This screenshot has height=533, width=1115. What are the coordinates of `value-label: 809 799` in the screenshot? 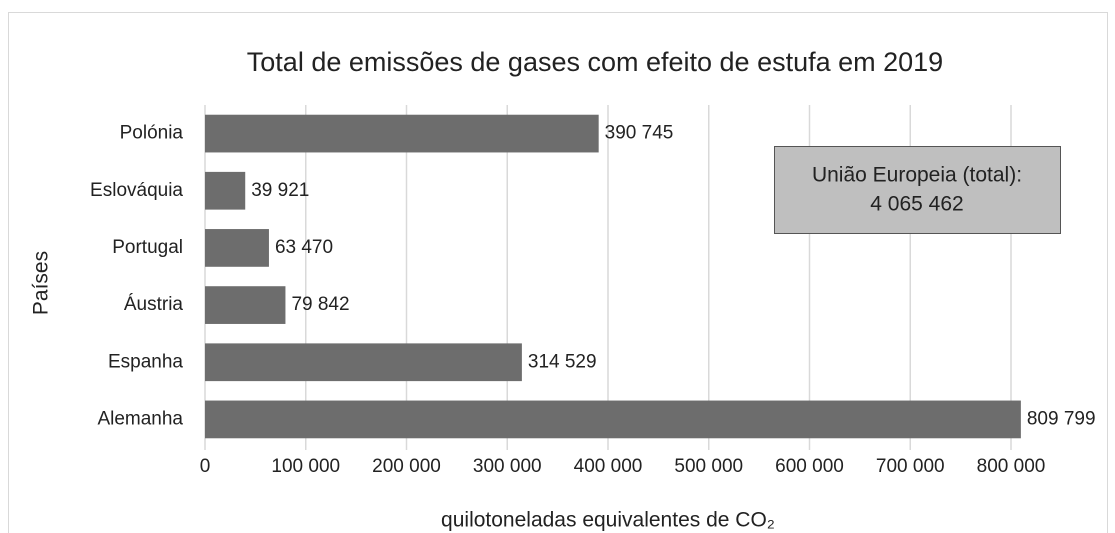 It's located at (1061, 418).